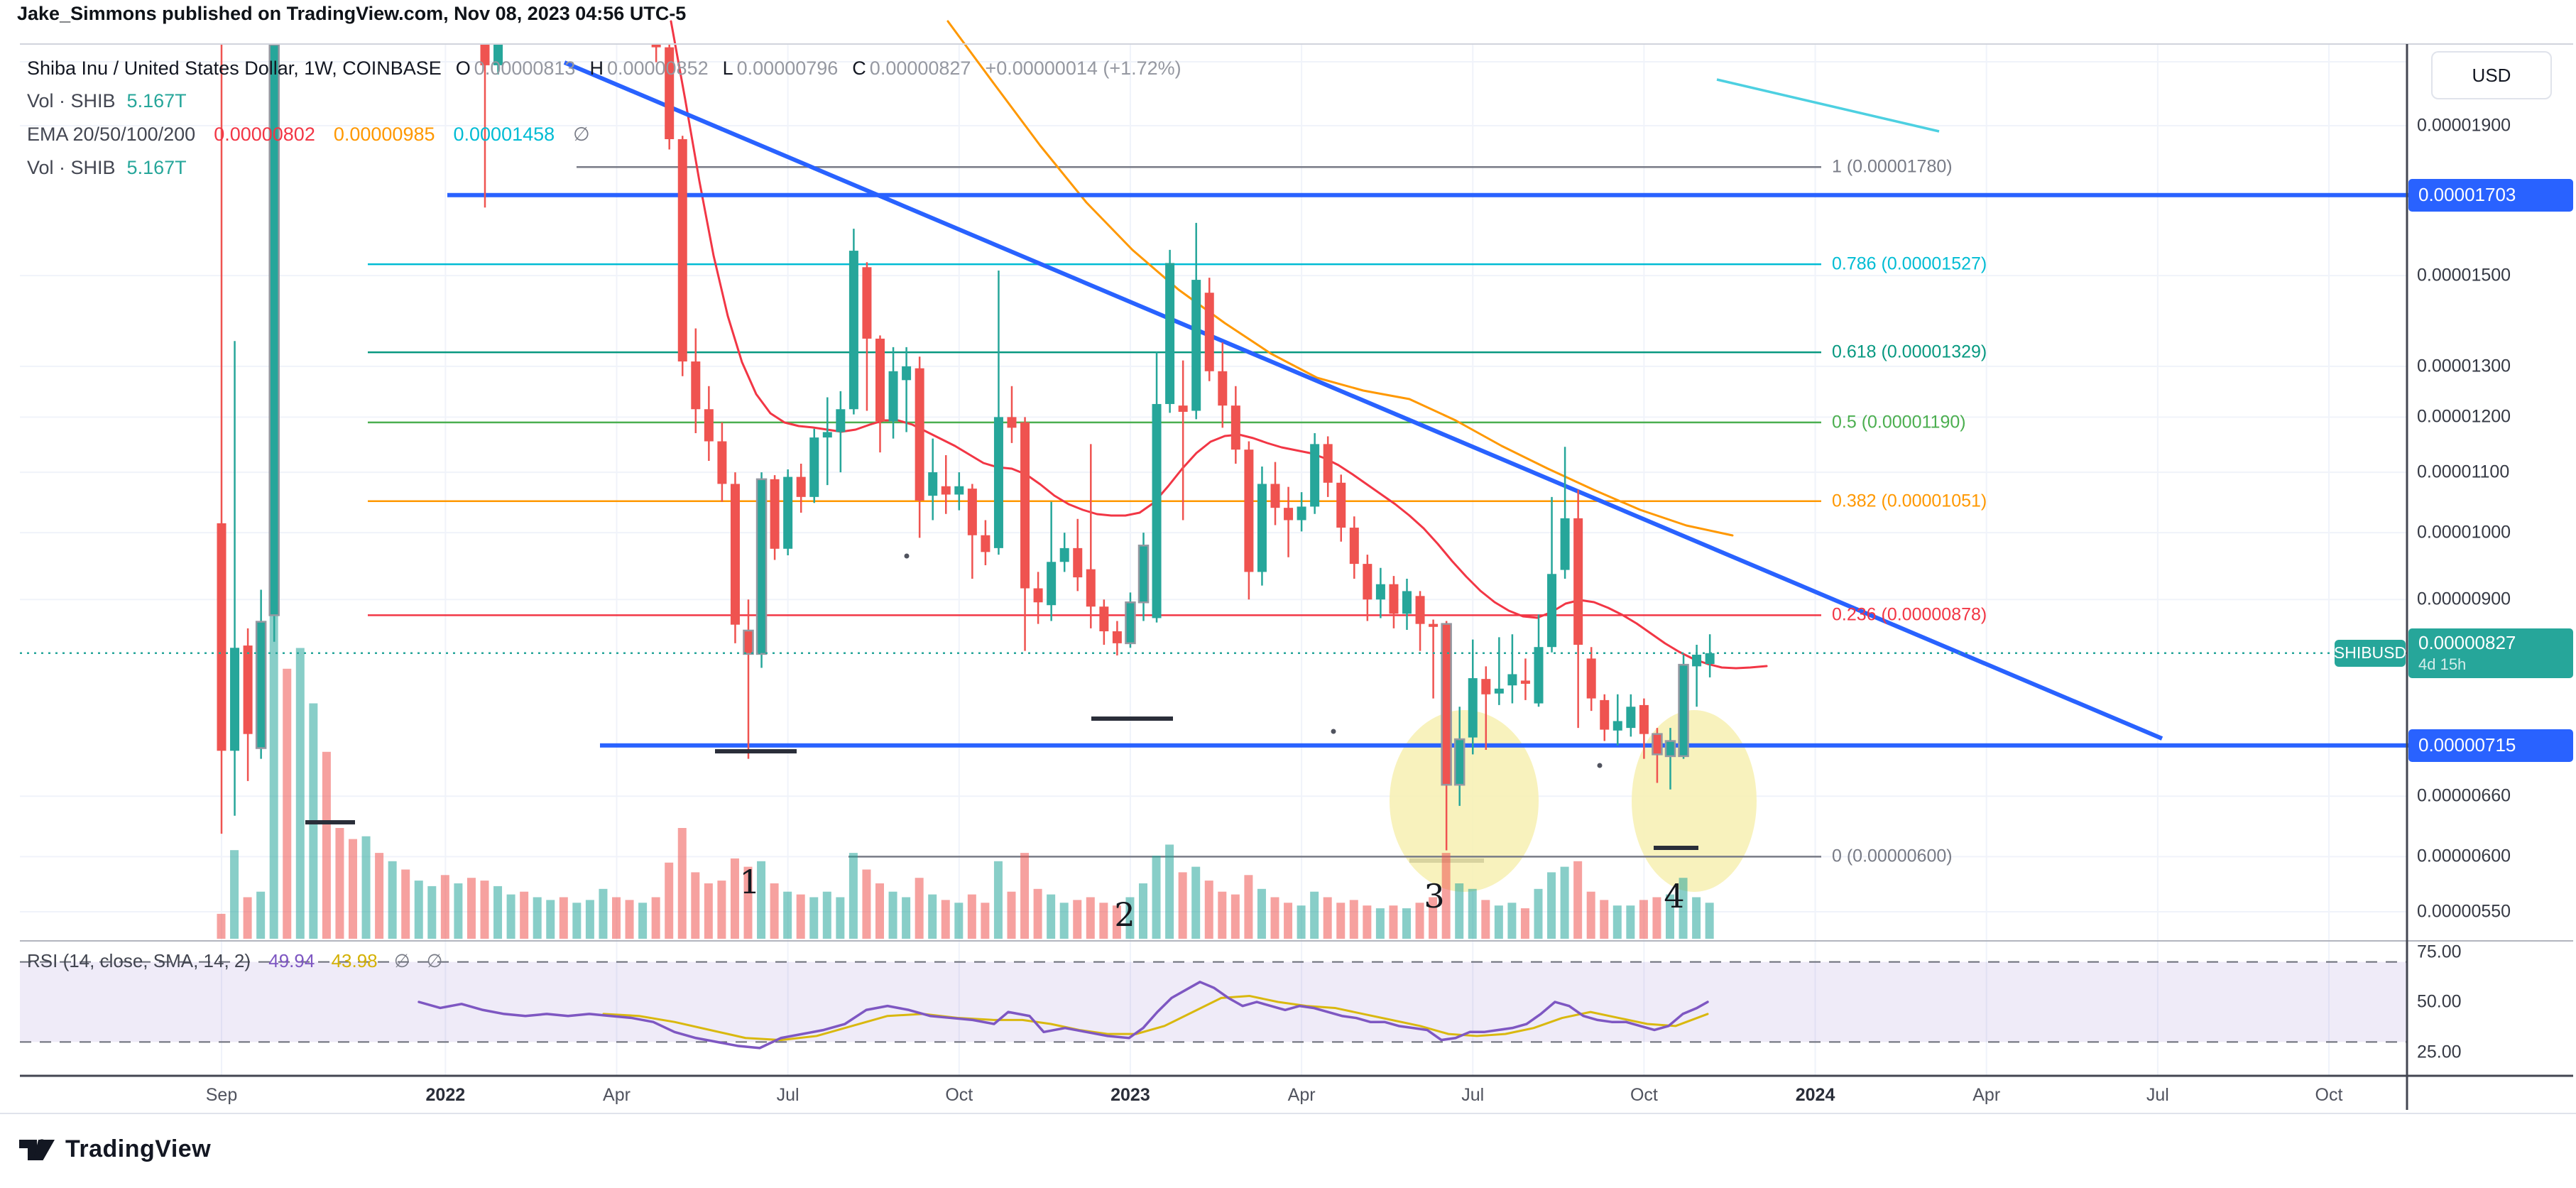 This screenshot has width=2576, height=1188. Describe the element at coordinates (114, 1149) in the screenshot. I see `footer-brand: TradingView` at that location.